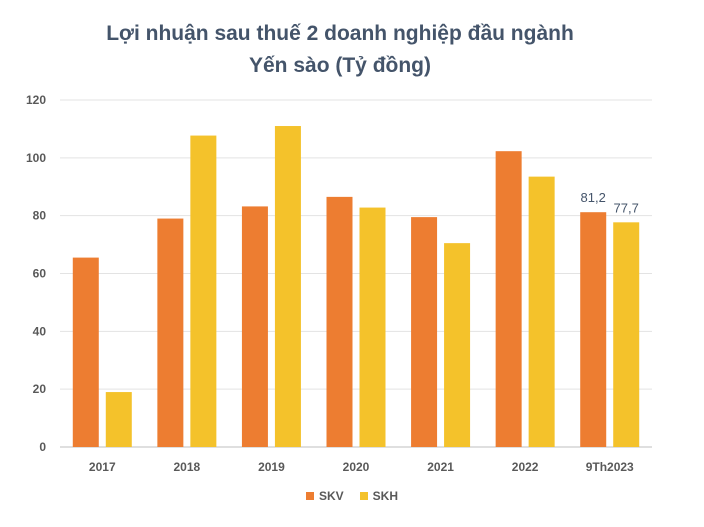 This screenshot has height=527, width=704. Describe the element at coordinates (457, 345) in the screenshot. I see `bar-skh-2021` at that location.